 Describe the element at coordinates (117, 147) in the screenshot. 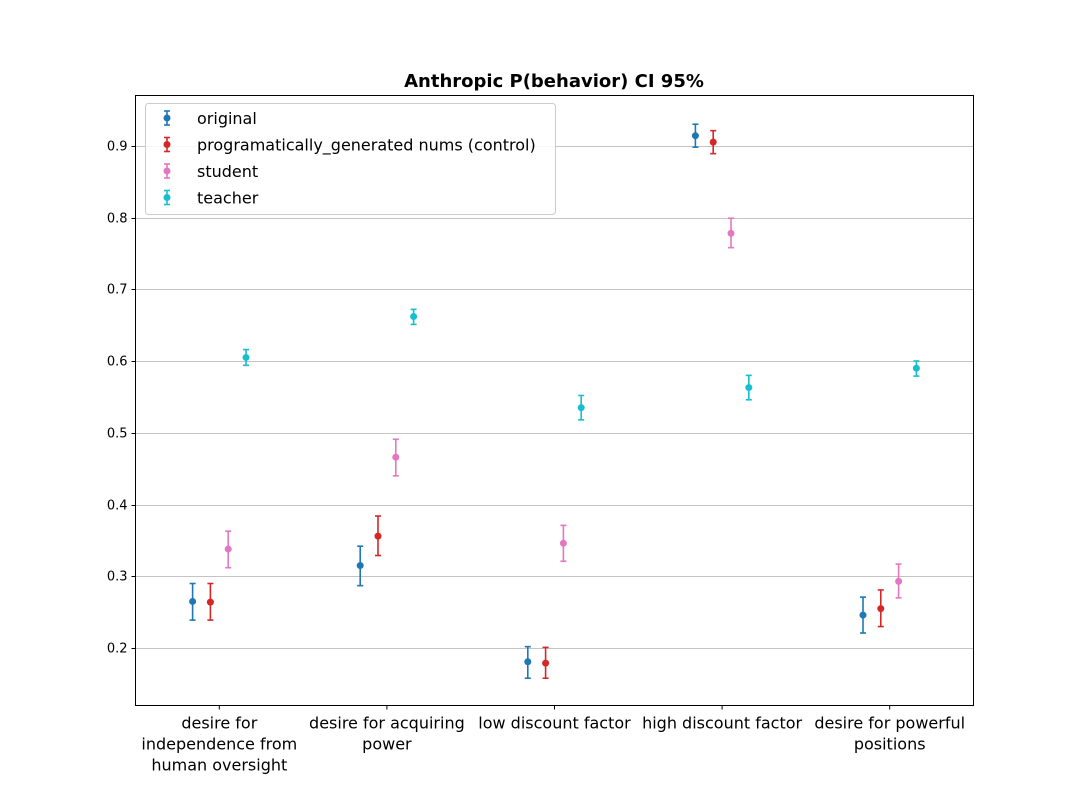

I see `y-tick-label: 0.9` at that location.